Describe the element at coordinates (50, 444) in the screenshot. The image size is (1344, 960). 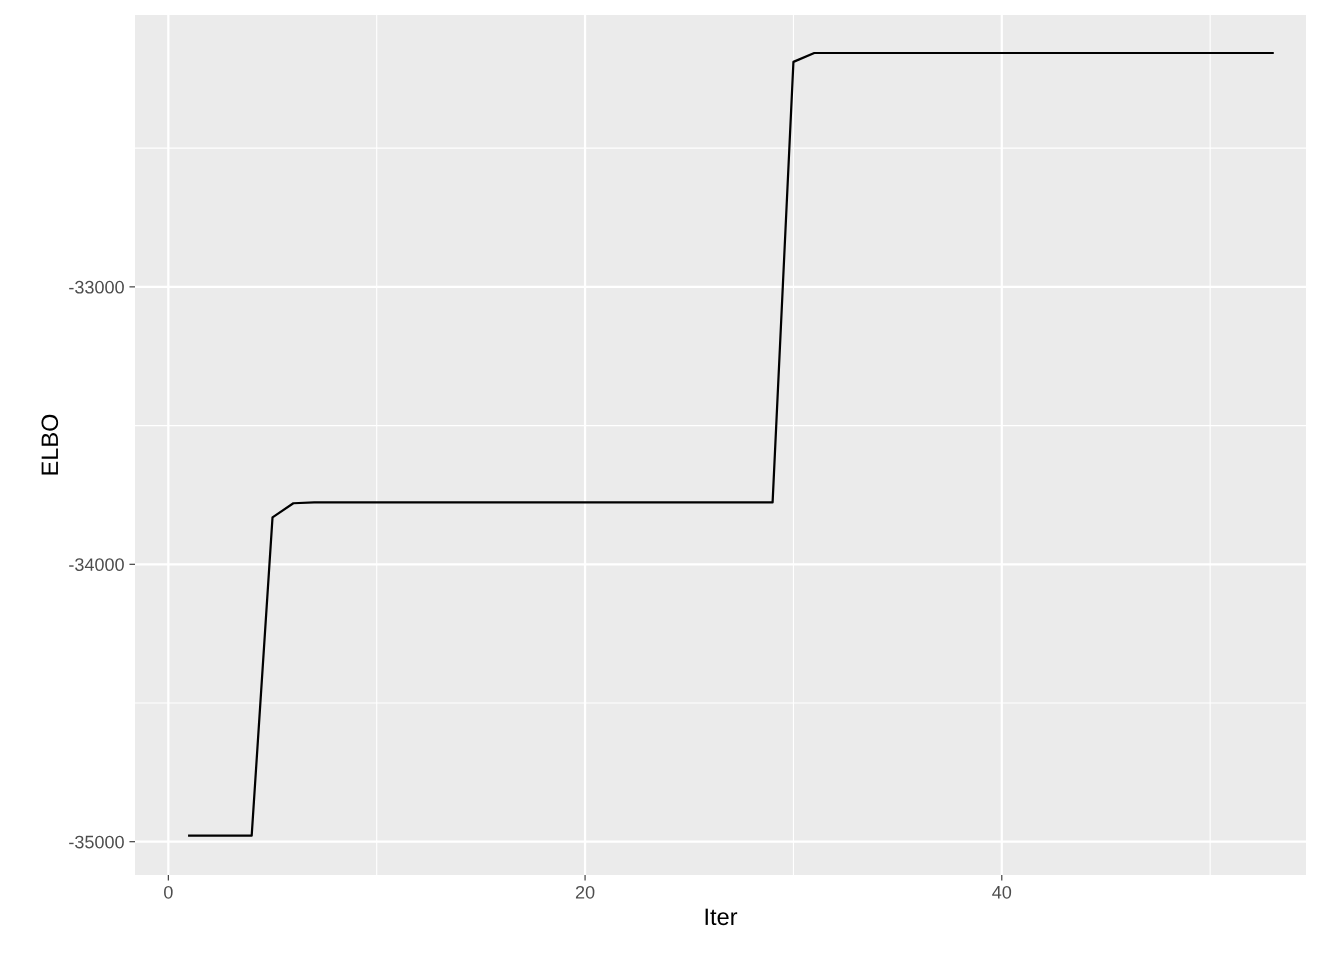
I see `y-axis-title: ELBO` at that location.